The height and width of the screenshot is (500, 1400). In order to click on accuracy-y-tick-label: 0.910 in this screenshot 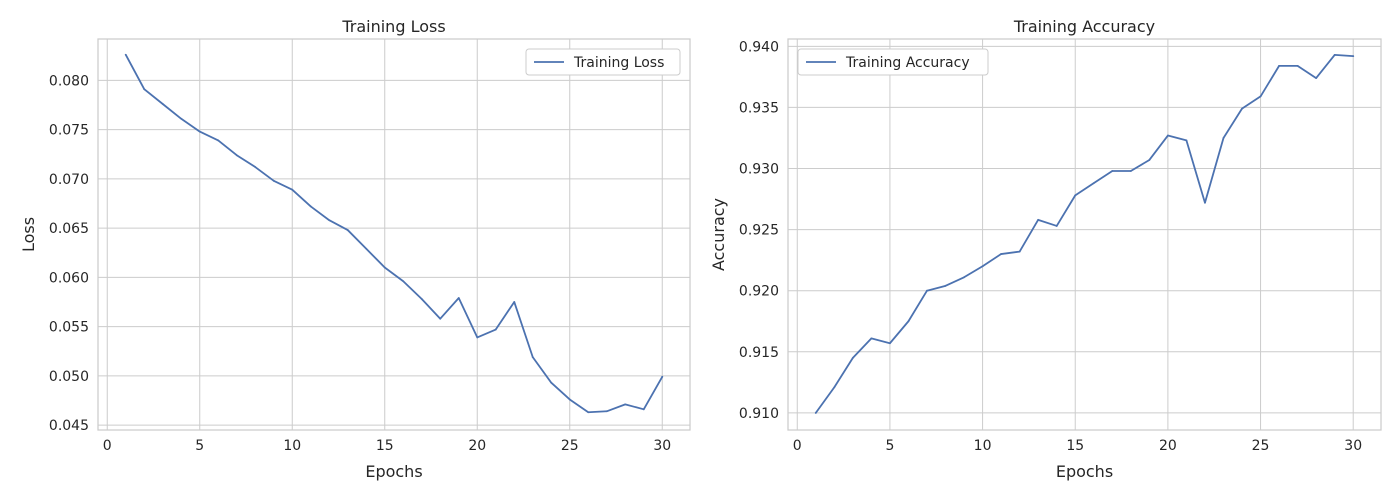, I will do `click(759, 414)`.